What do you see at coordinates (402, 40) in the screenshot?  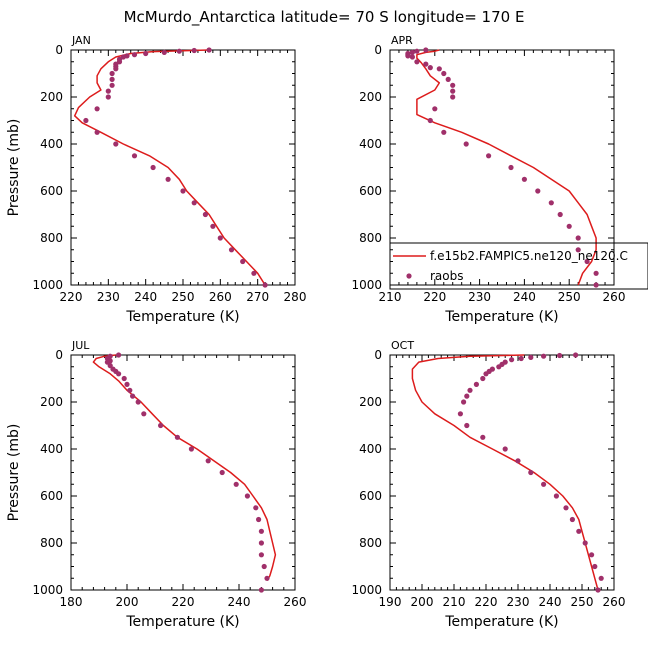 I see `panel-title: APR` at bounding box center [402, 40].